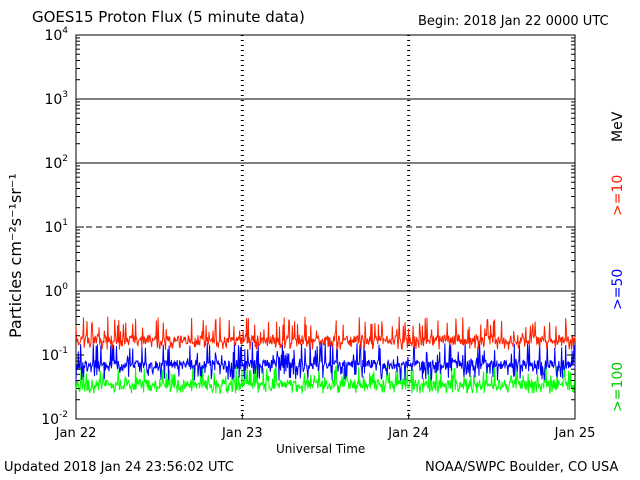 The height and width of the screenshot is (480, 640). I want to click on legend-series-50: >=50, so click(618, 289).